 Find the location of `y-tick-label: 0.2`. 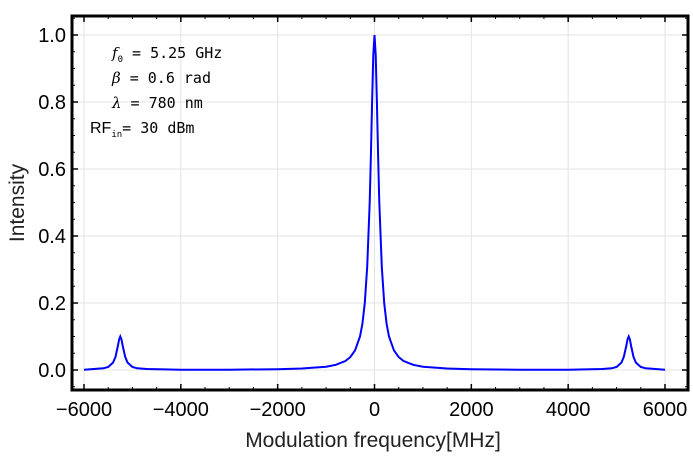

y-tick-label: 0.2 is located at coordinates (52, 304).